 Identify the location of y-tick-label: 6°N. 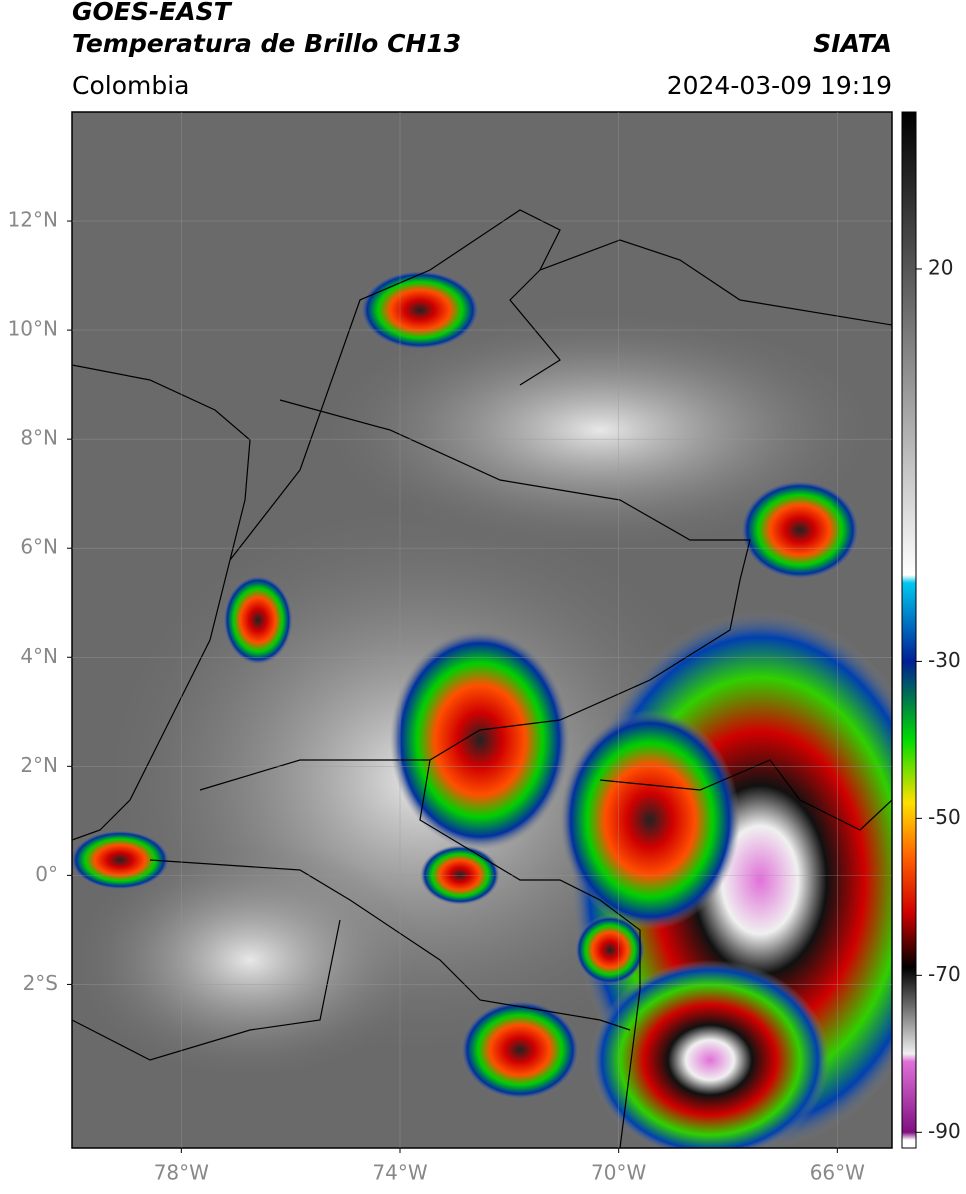
(39, 547).